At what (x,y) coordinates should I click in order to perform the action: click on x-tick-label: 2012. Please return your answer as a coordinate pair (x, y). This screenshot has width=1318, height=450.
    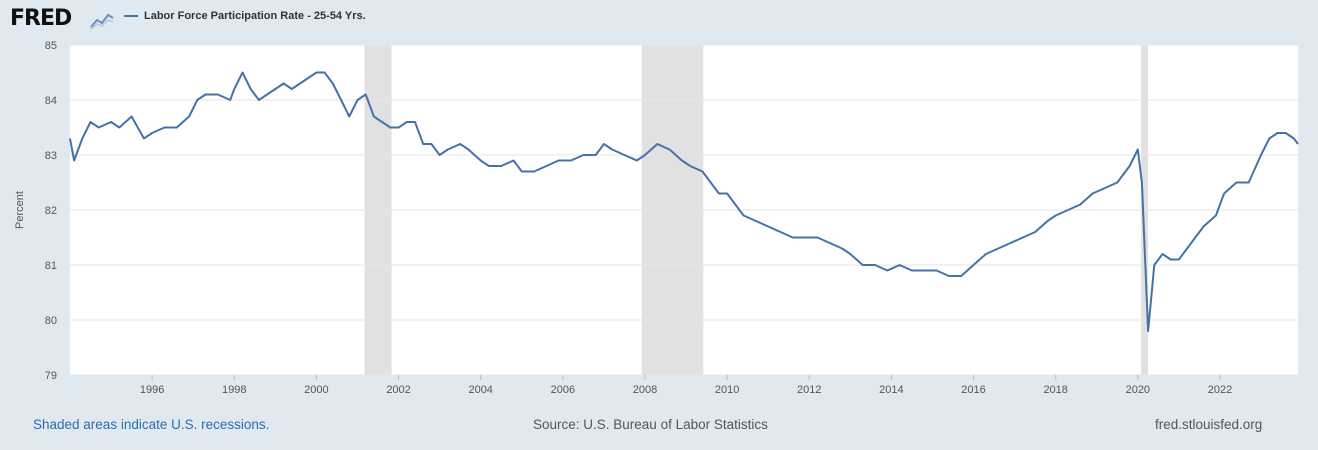
    Looking at the image, I should click on (809, 390).